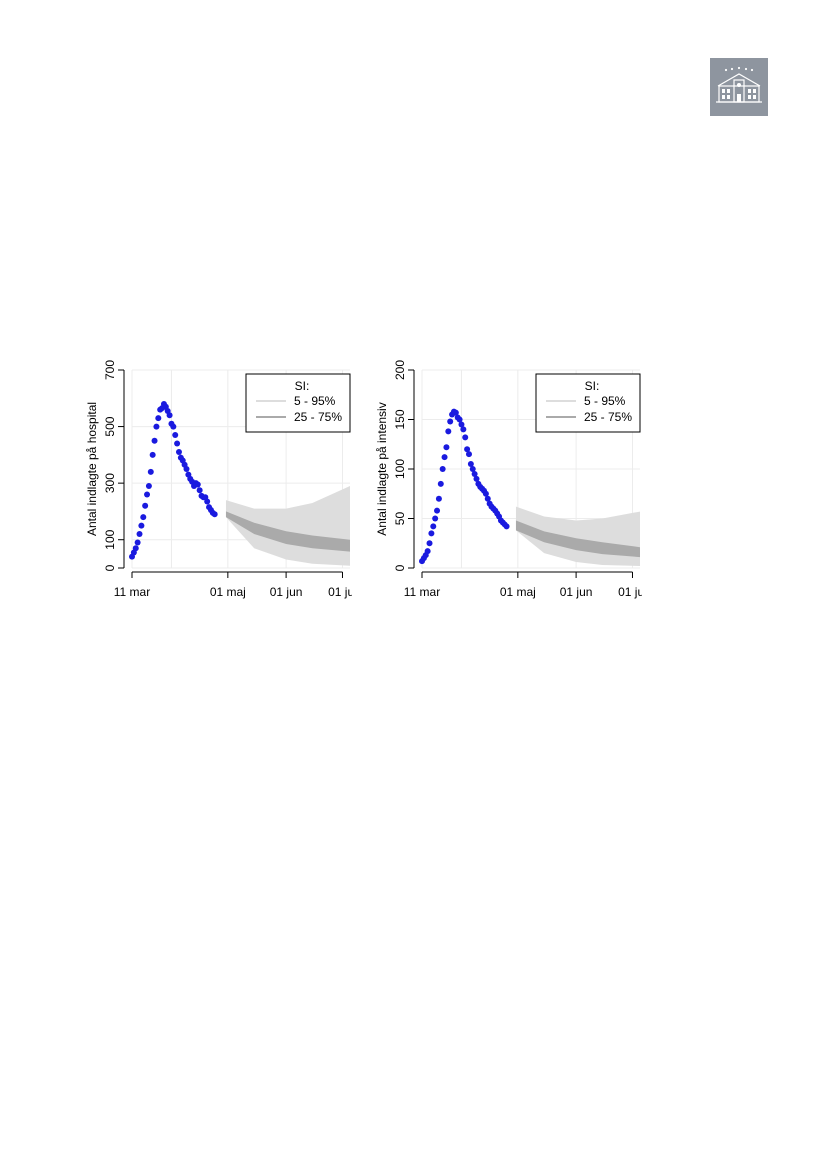 The height and width of the screenshot is (1169, 827). Describe the element at coordinates (382, 468) in the screenshot. I see `y-axis-label: Antal indlagte på intensiv` at that location.